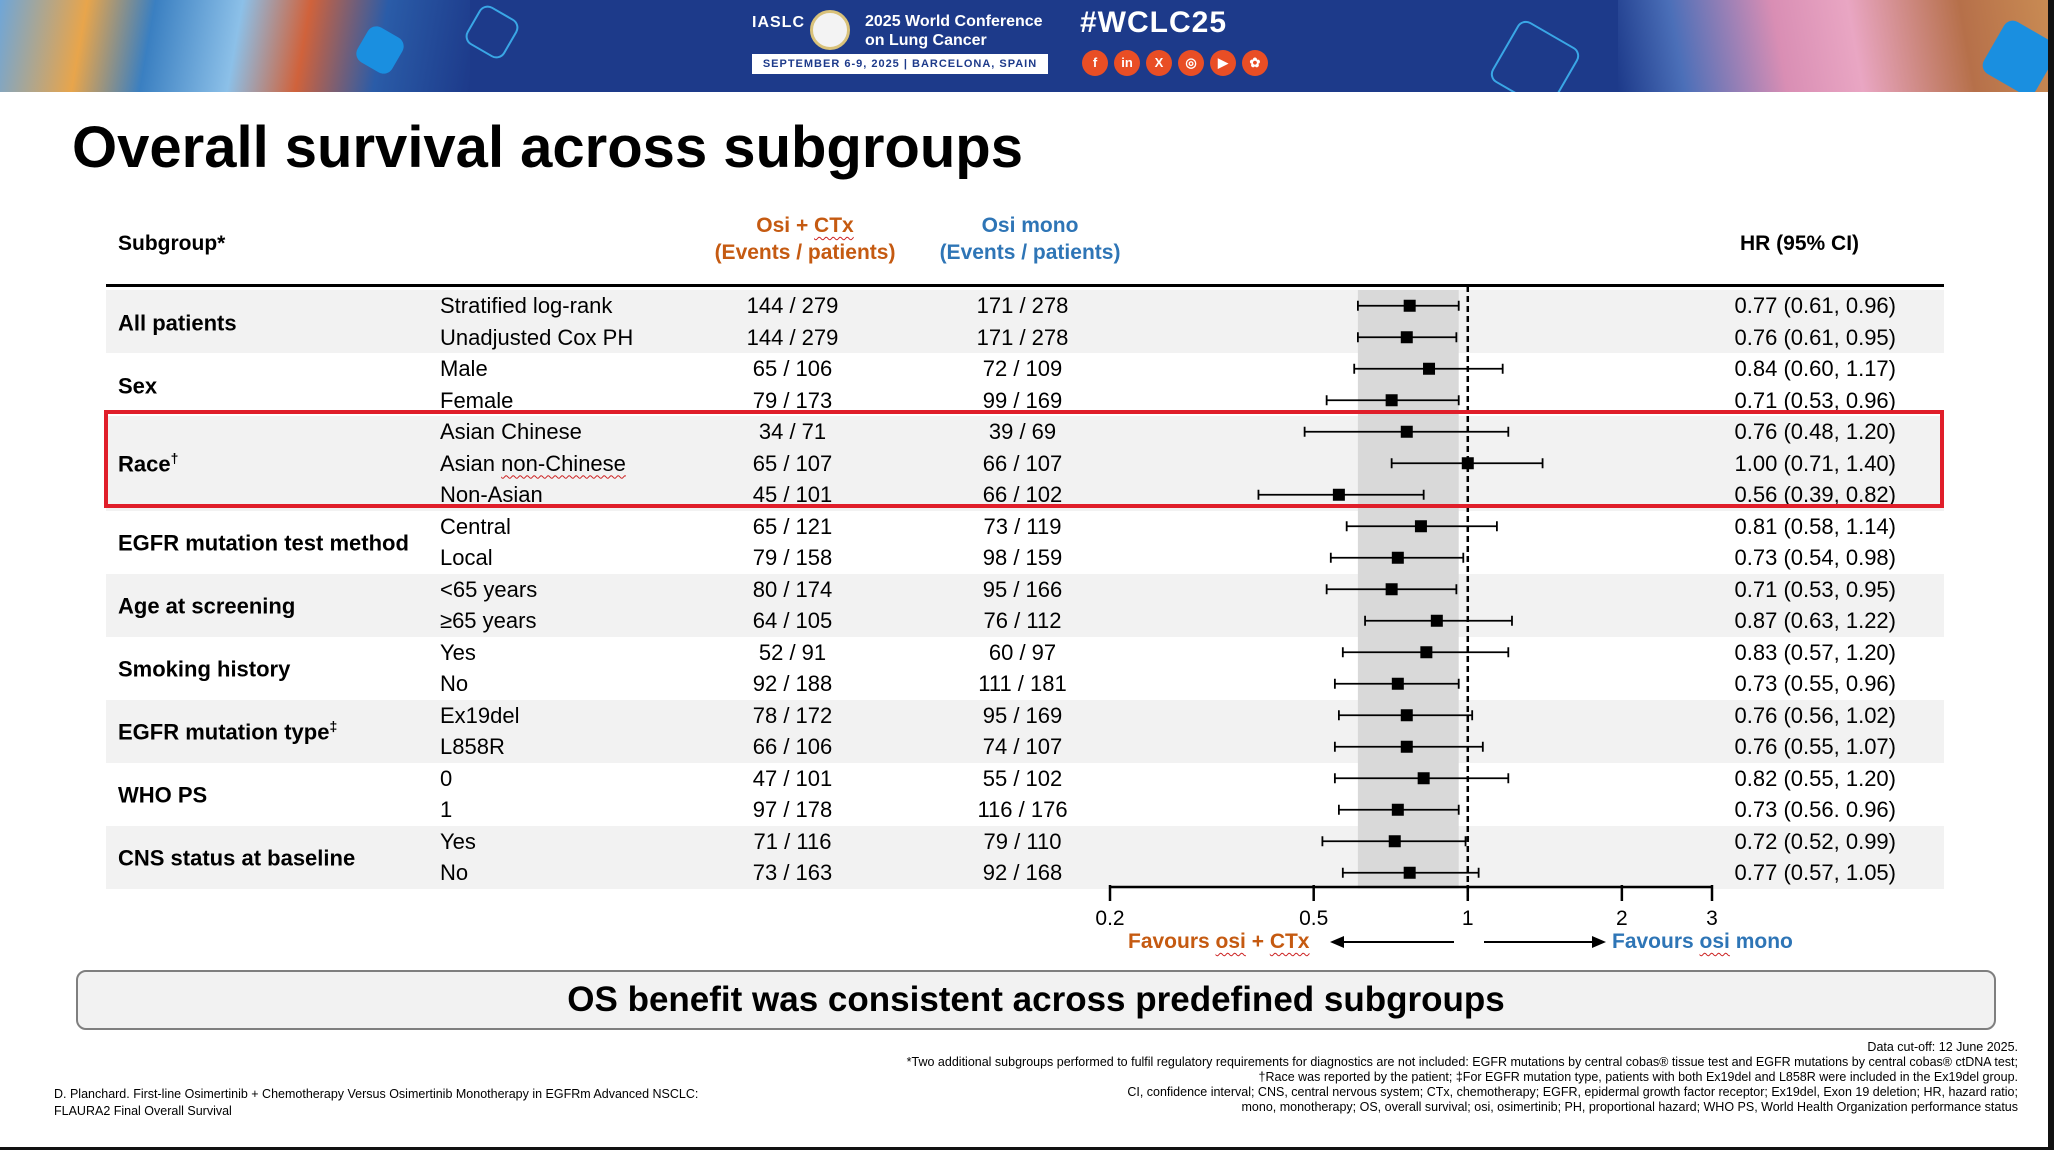  What do you see at coordinates (491, 494) in the screenshot?
I see `row-label: Non-Asian` at bounding box center [491, 494].